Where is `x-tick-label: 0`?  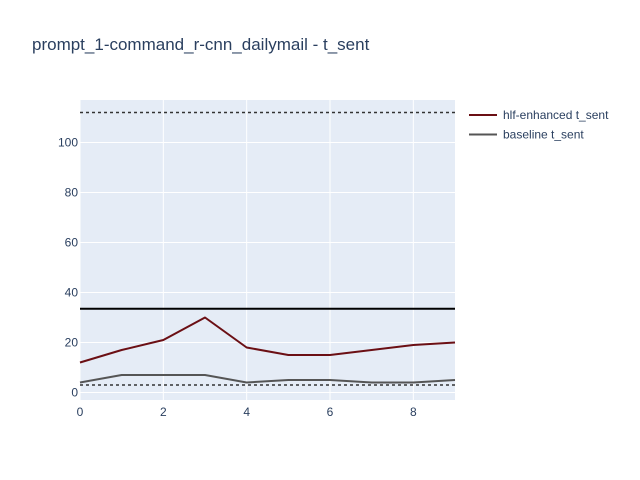
x-tick-label: 0 is located at coordinates (80, 412).